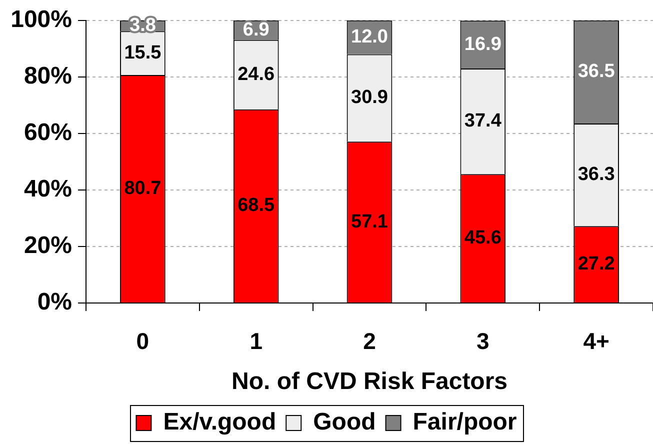 This screenshot has width=653, height=445. Describe the element at coordinates (344, 422) in the screenshot. I see `legend-label: Good` at that location.